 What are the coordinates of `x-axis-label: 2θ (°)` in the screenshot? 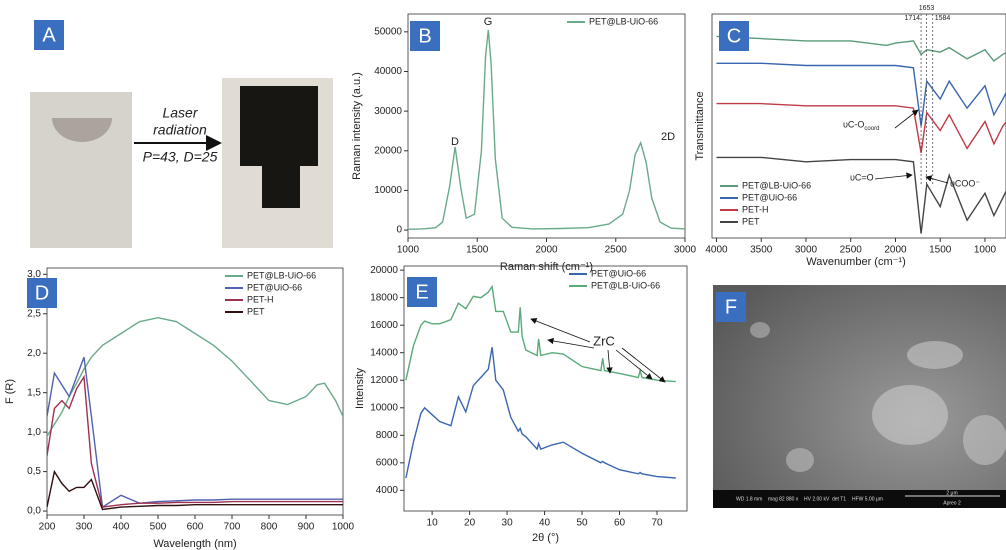 It's located at (545, 538).